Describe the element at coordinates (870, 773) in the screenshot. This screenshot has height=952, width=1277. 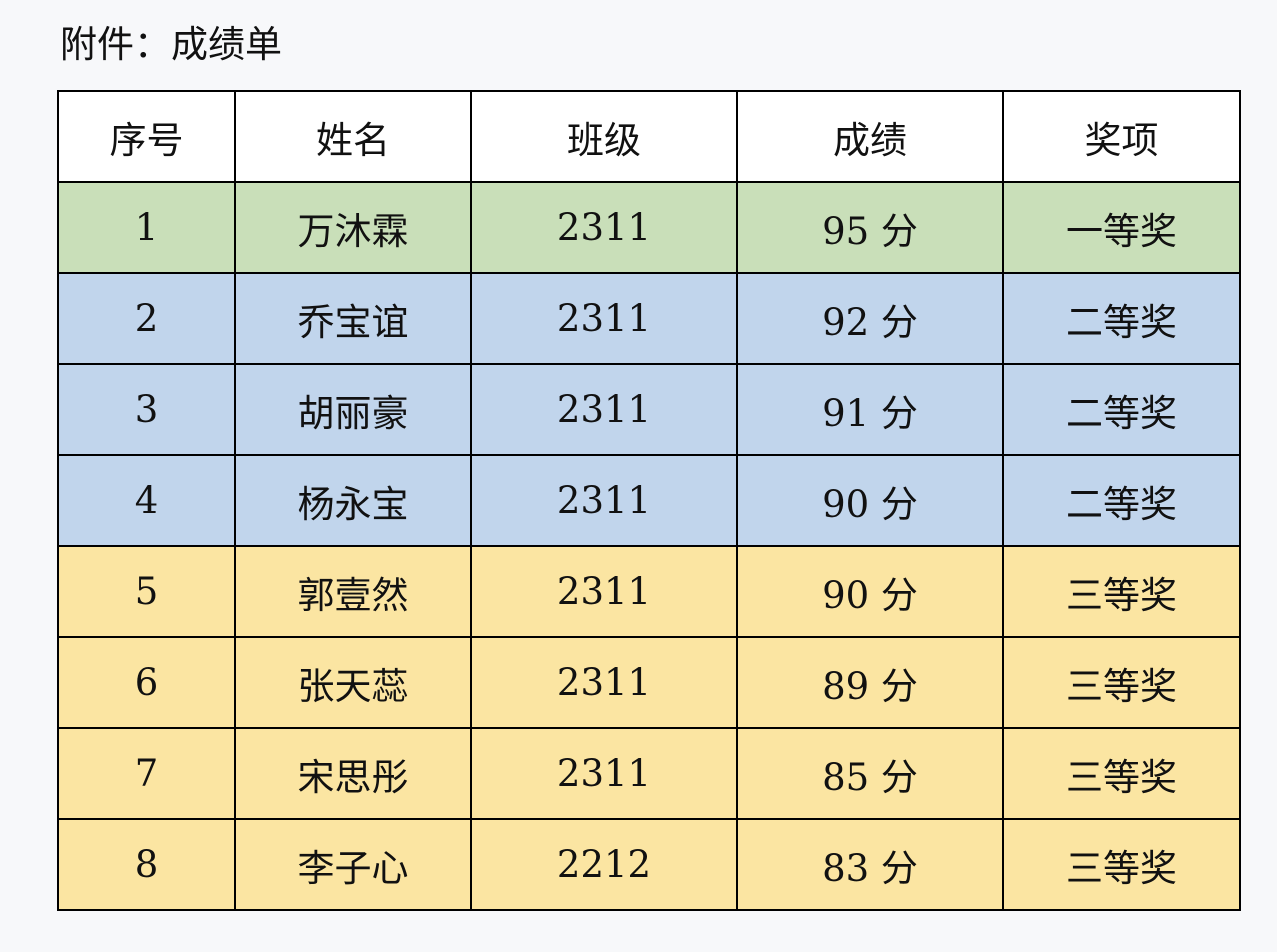
I see `cell-score: 85 分` at that location.